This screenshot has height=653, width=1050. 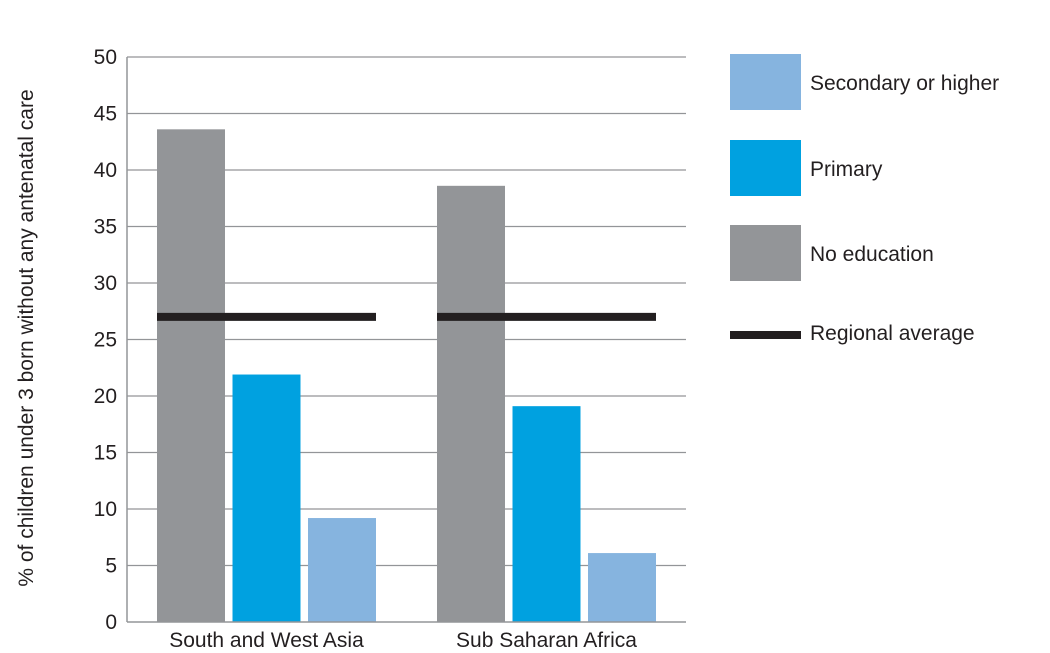 What do you see at coordinates (111, 566) in the screenshot?
I see `y-tick-label: 5` at bounding box center [111, 566].